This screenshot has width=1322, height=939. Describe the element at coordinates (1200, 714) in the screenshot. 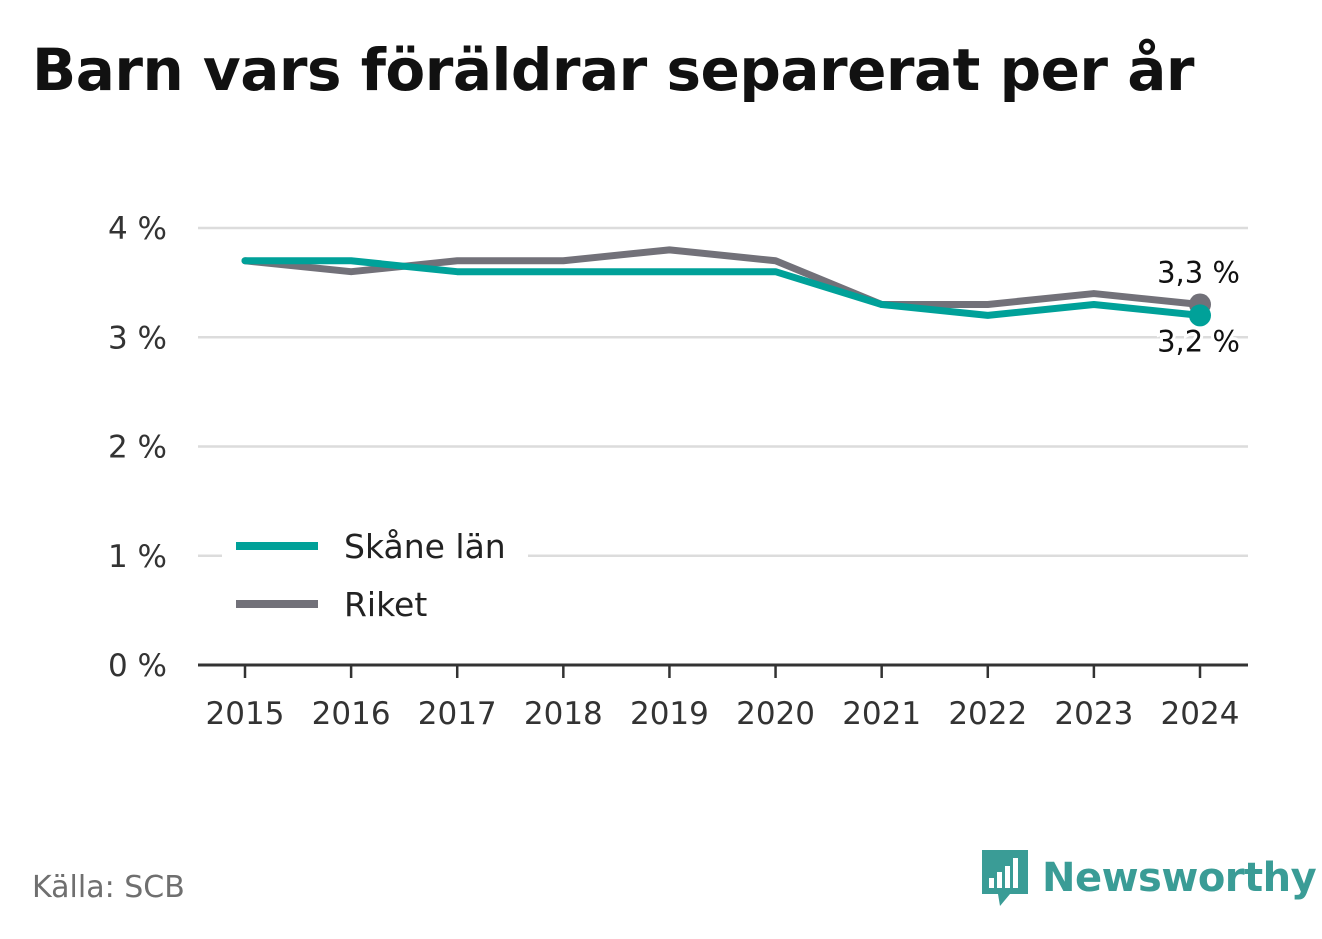

I see `x-tick-label: 2024` at that location.